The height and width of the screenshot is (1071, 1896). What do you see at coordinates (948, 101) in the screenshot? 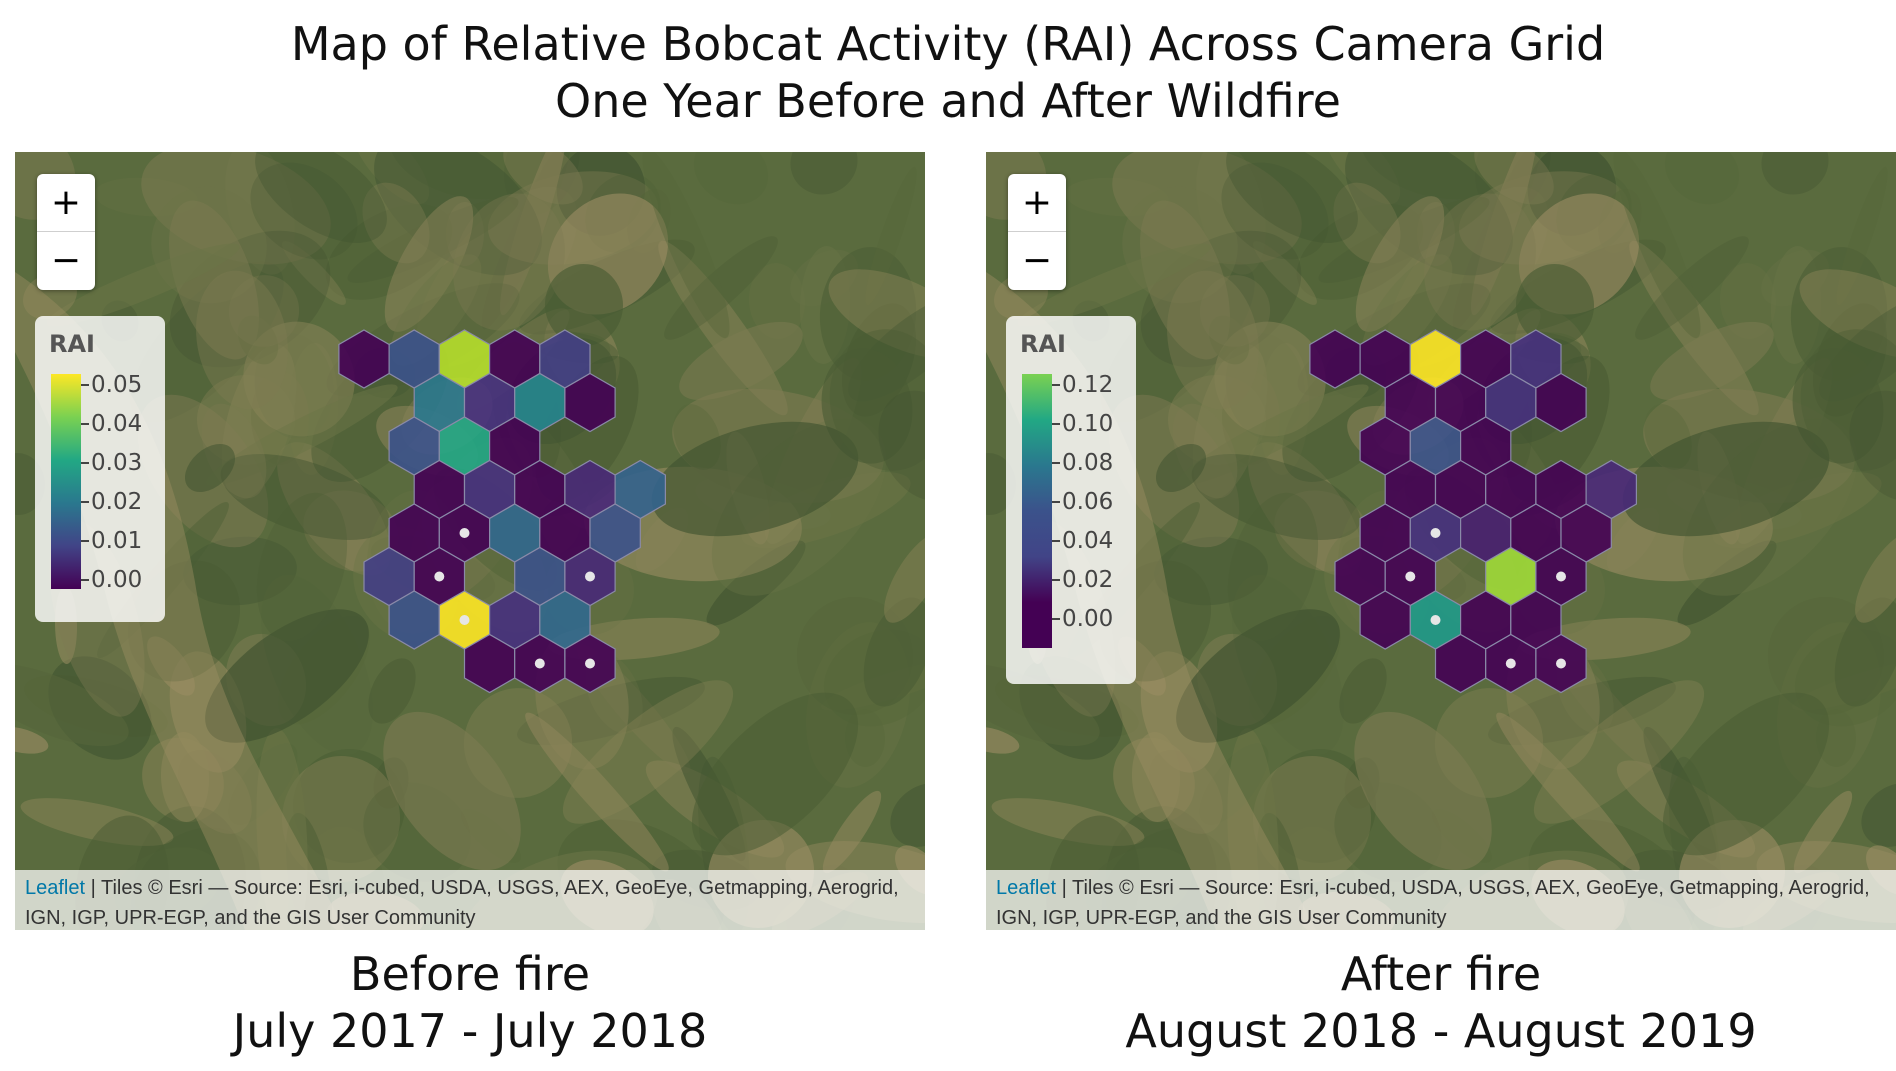
I see `figure-title-line2: One Year Before and After Wildfire` at bounding box center [948, 101].